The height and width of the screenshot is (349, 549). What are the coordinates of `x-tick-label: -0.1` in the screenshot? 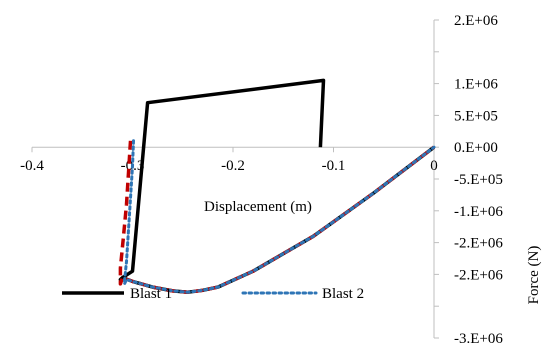 It's located at (334, 166).